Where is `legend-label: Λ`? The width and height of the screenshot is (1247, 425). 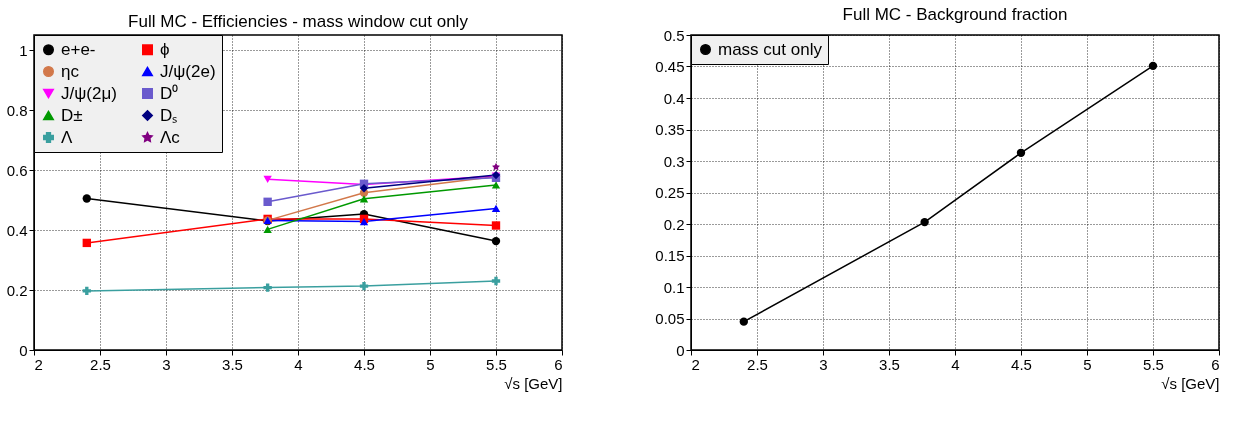 legend-label: Λ is located at coordinates (67, 137).